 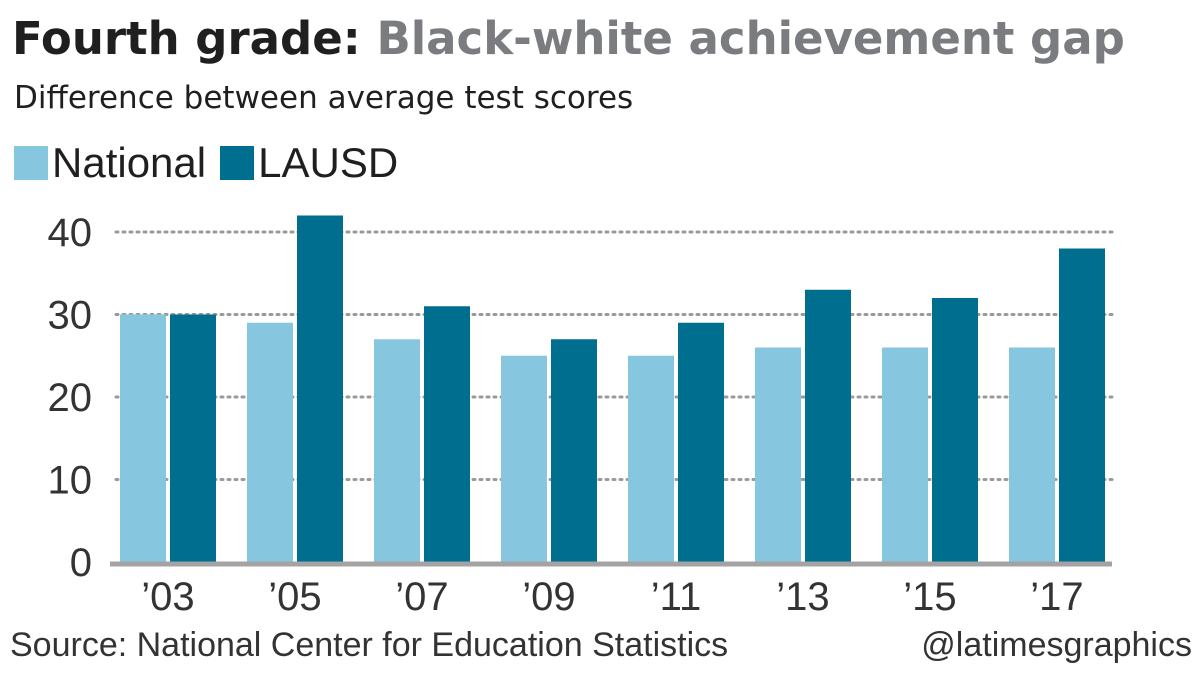 What do you see at coordinates (676, 597) in the screenshot?
I see `x-tick-label: ’11` at bounding box center [676, 597].